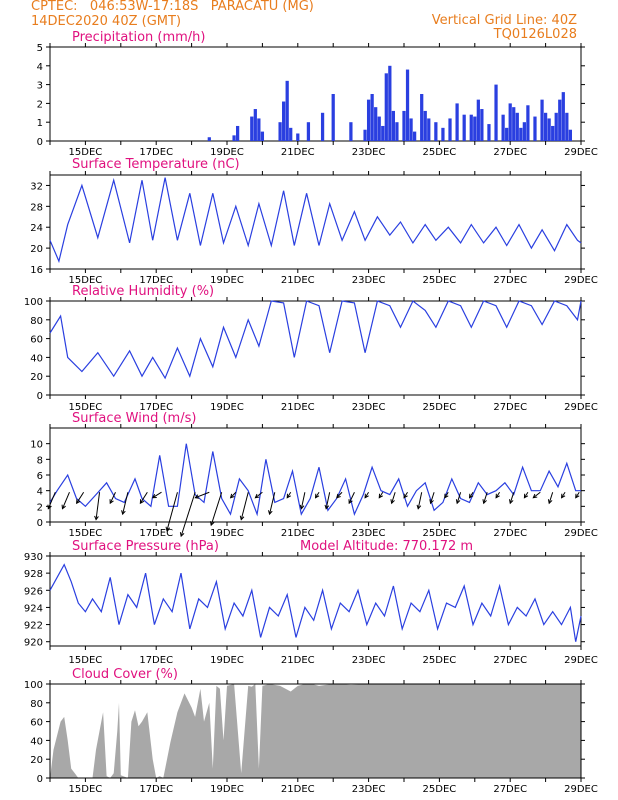 The width and height of the screenshot is (618, 800). I want to click on wind-ytick-label: 10, so click(36, 445).